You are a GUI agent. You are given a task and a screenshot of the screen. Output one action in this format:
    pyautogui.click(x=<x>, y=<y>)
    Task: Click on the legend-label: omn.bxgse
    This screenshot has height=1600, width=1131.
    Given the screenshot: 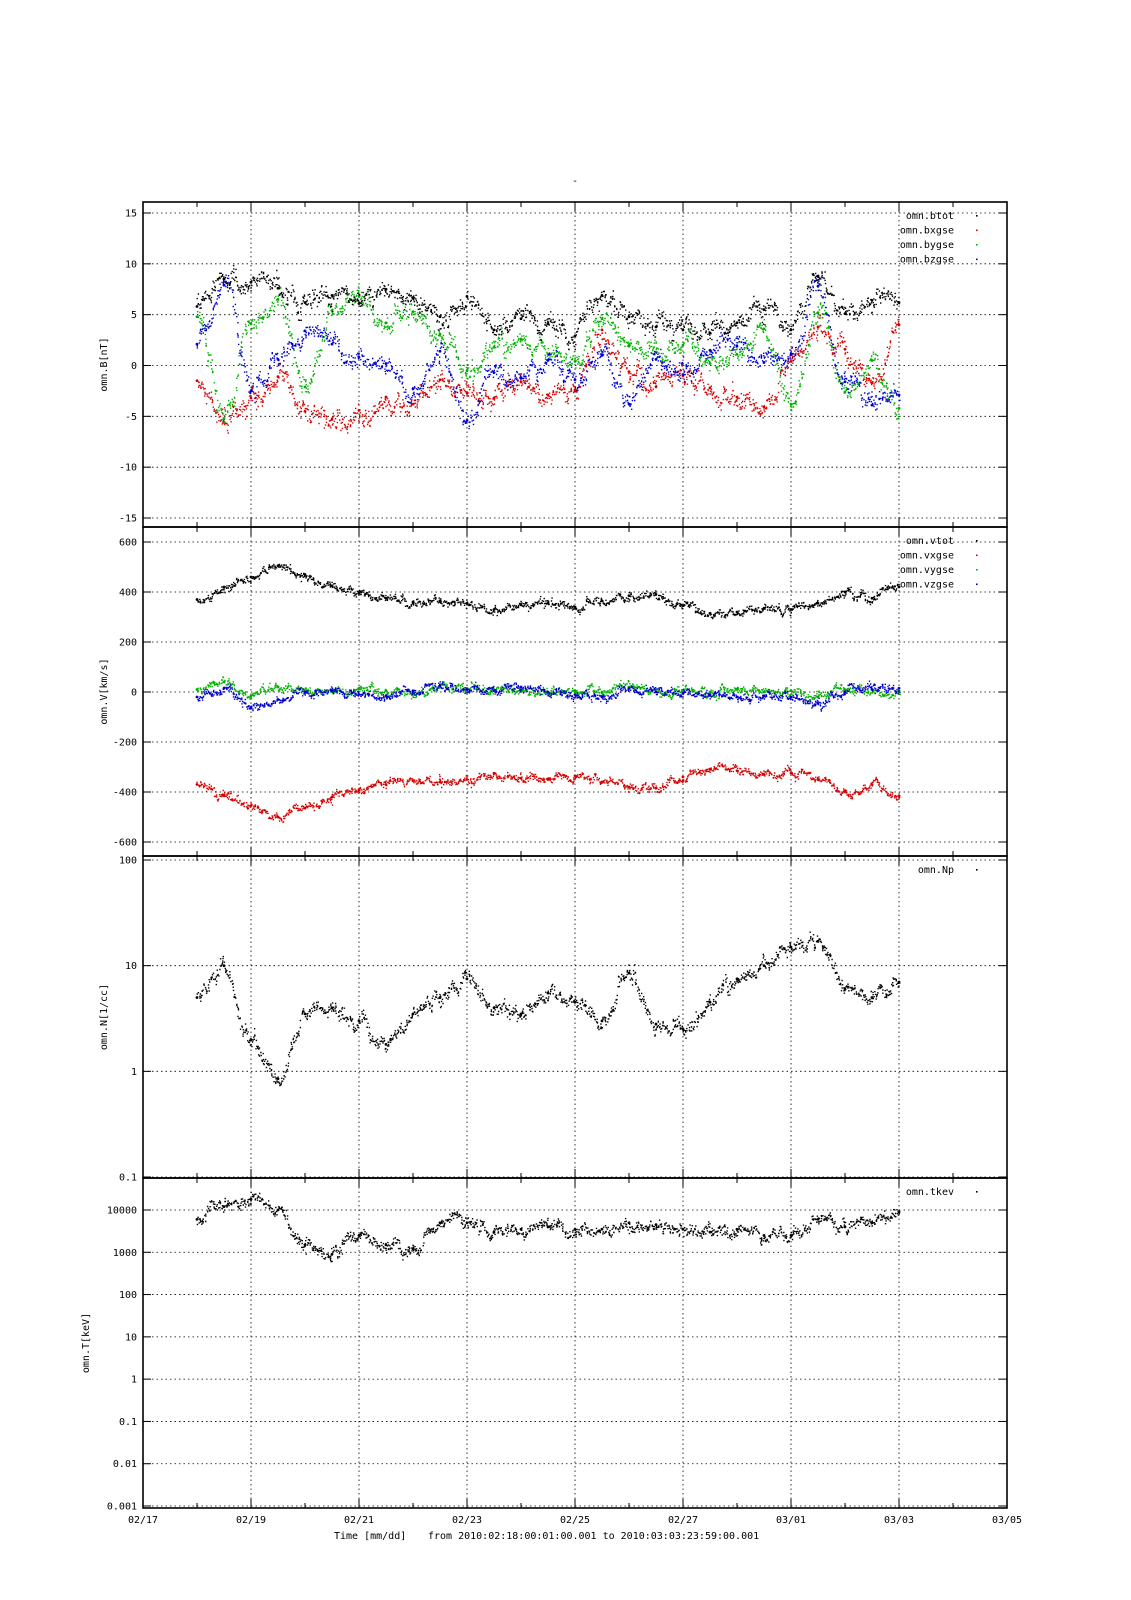 What is the action you would take?
    pyautogui.click(x=927, y=231)
    